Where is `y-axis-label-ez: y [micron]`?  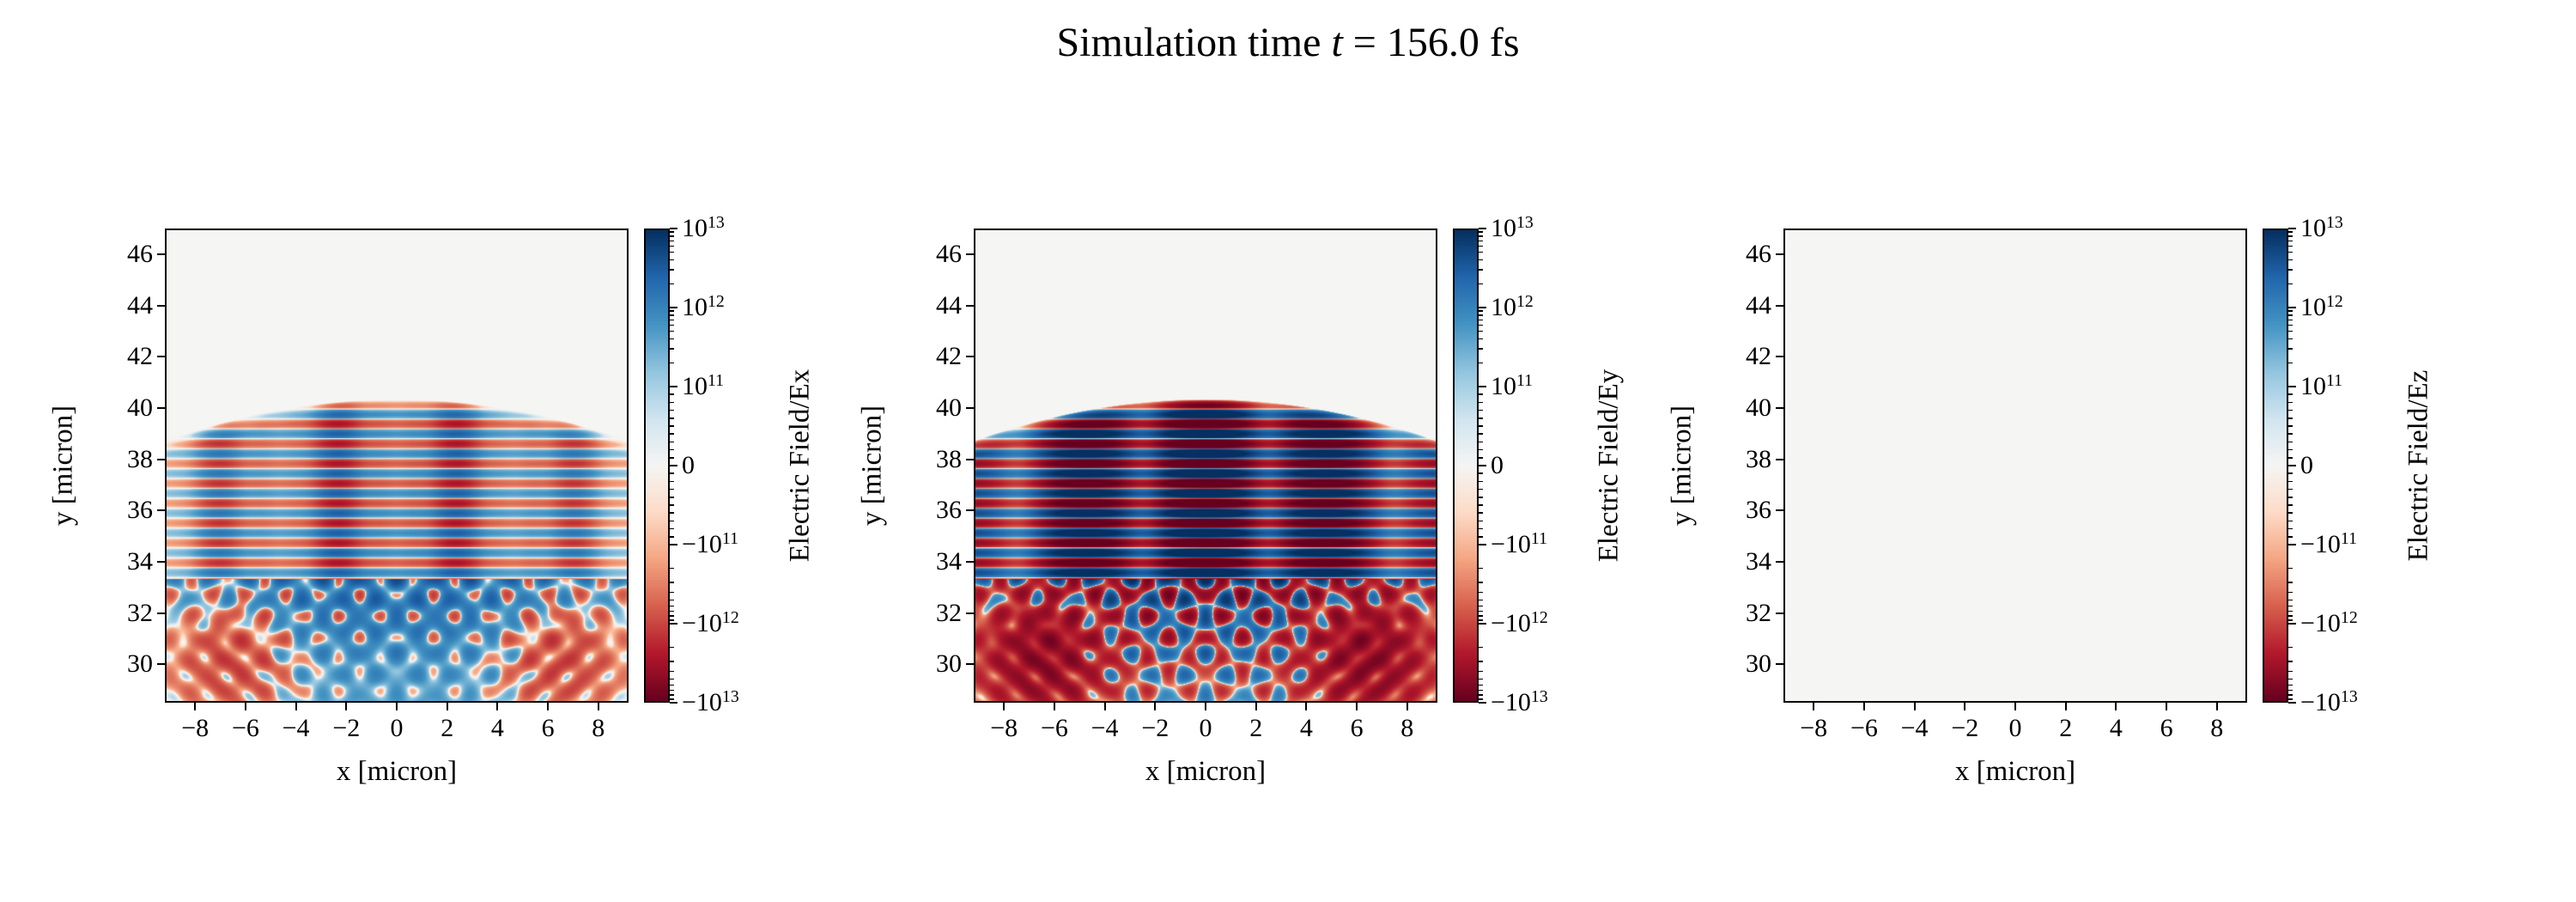 y-axis-label-ez: y [micron] is located at coordinates (1682, 466).